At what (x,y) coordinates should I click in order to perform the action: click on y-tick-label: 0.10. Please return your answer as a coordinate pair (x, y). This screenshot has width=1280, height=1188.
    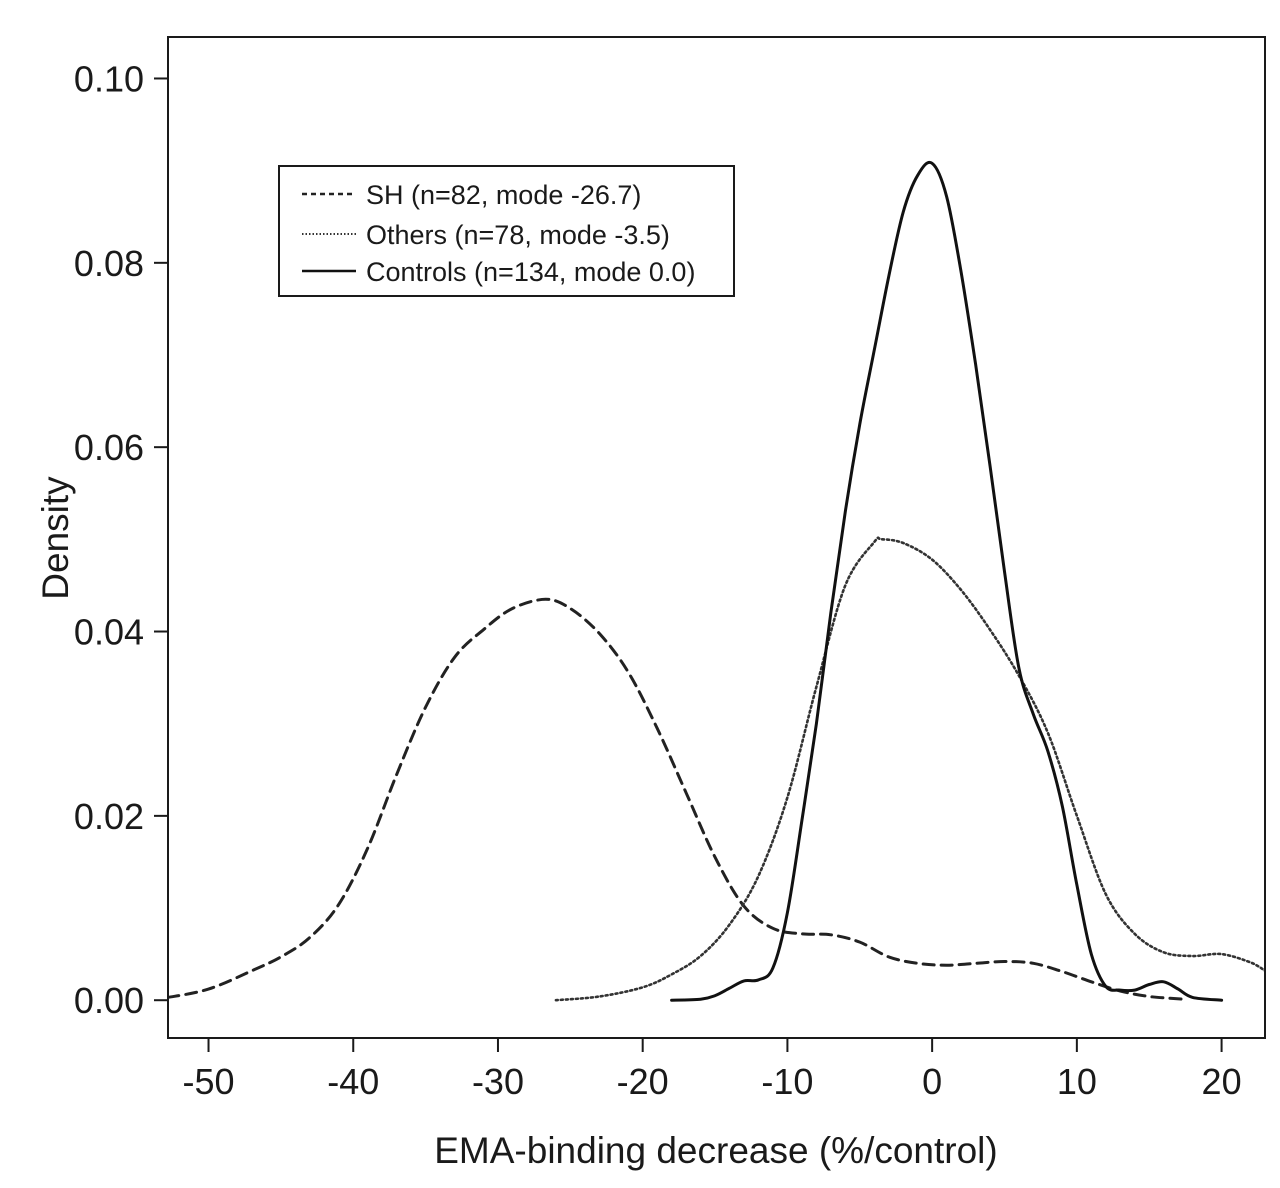
    Looking at the image, I should click on (109, 78).